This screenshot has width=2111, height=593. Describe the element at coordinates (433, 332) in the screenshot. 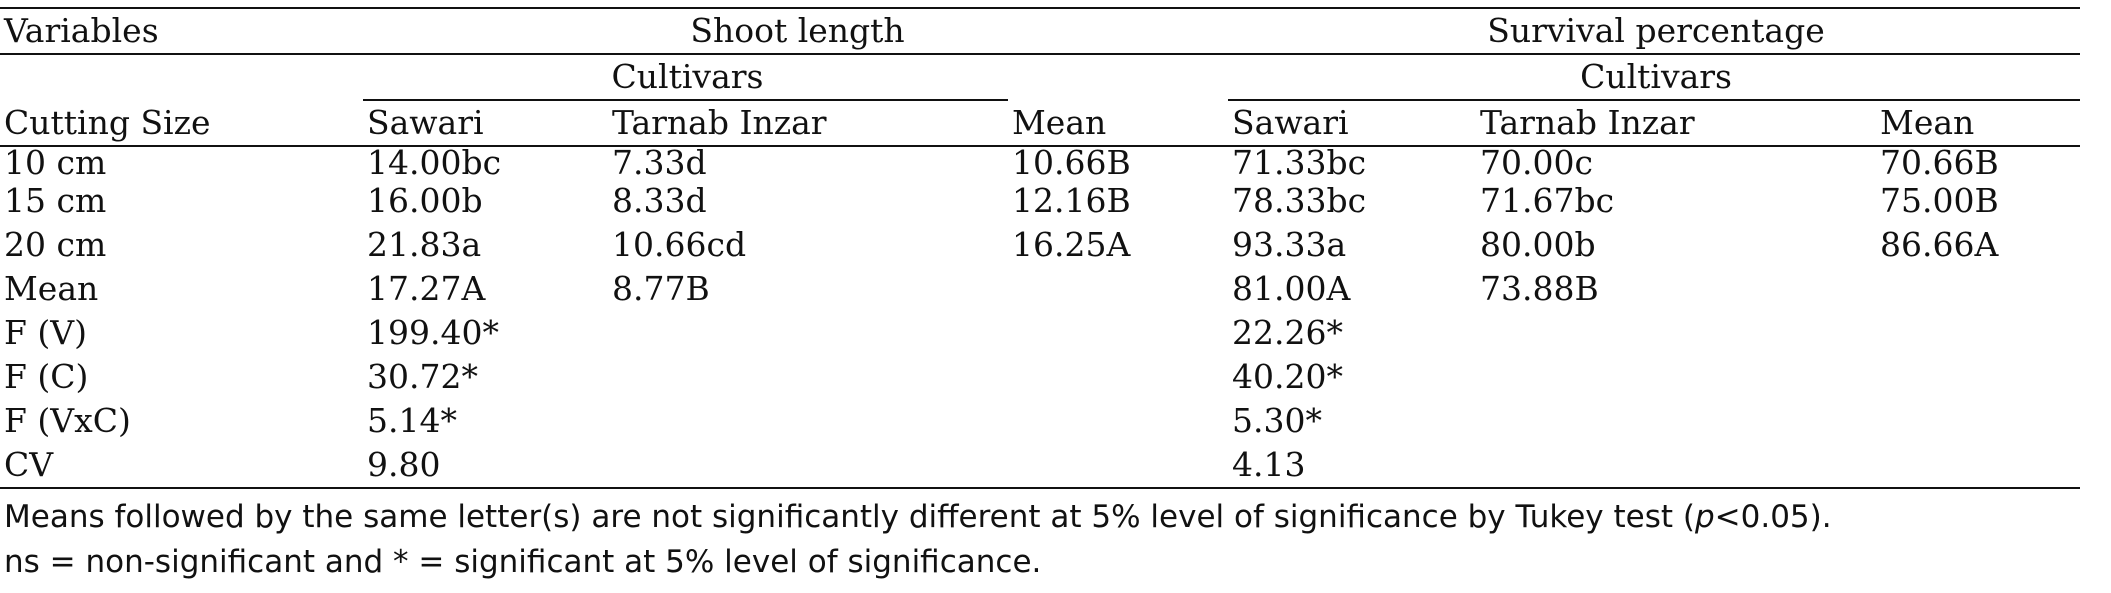

I see `table-cell: 199.40*` at that location.